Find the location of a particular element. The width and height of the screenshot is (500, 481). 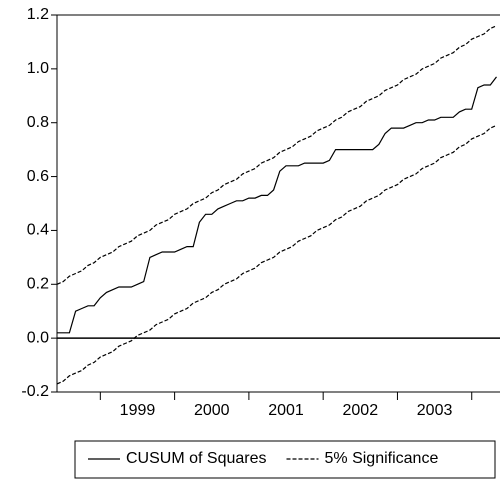

y-tick-label: 1.0 is located at coordinates (38, 68).